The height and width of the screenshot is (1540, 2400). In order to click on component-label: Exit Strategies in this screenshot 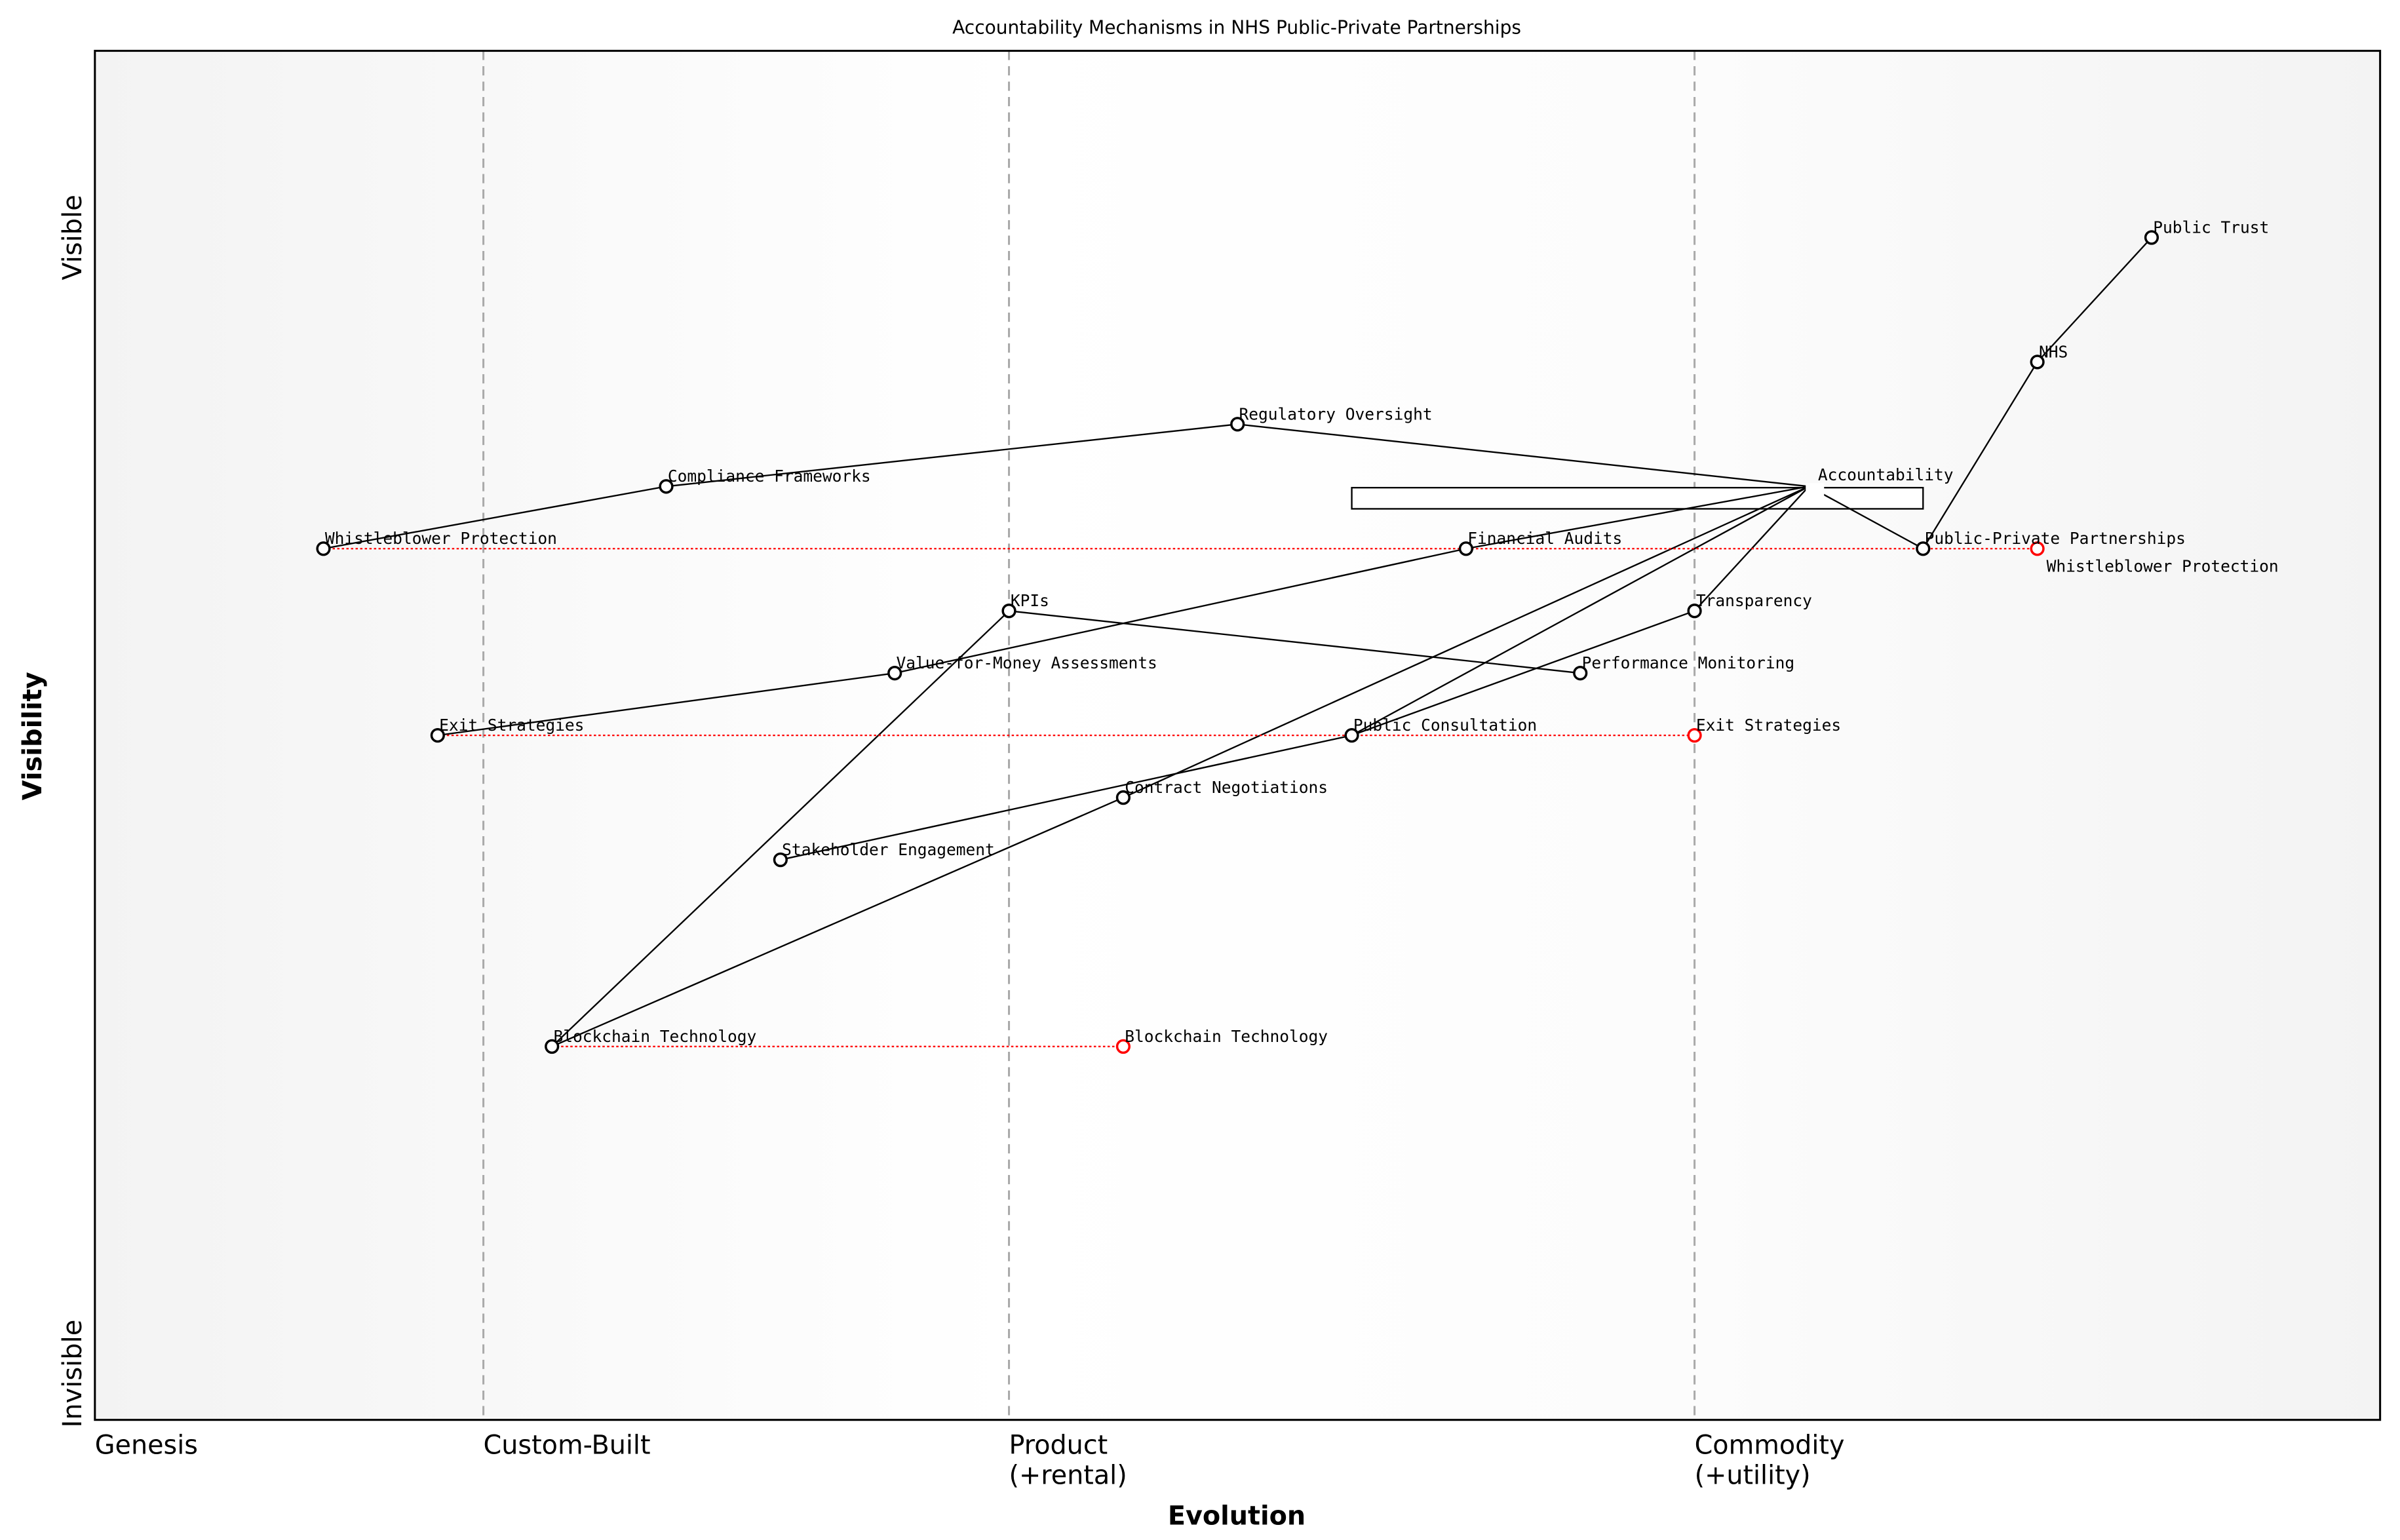, I will do `click(511, 725)`.